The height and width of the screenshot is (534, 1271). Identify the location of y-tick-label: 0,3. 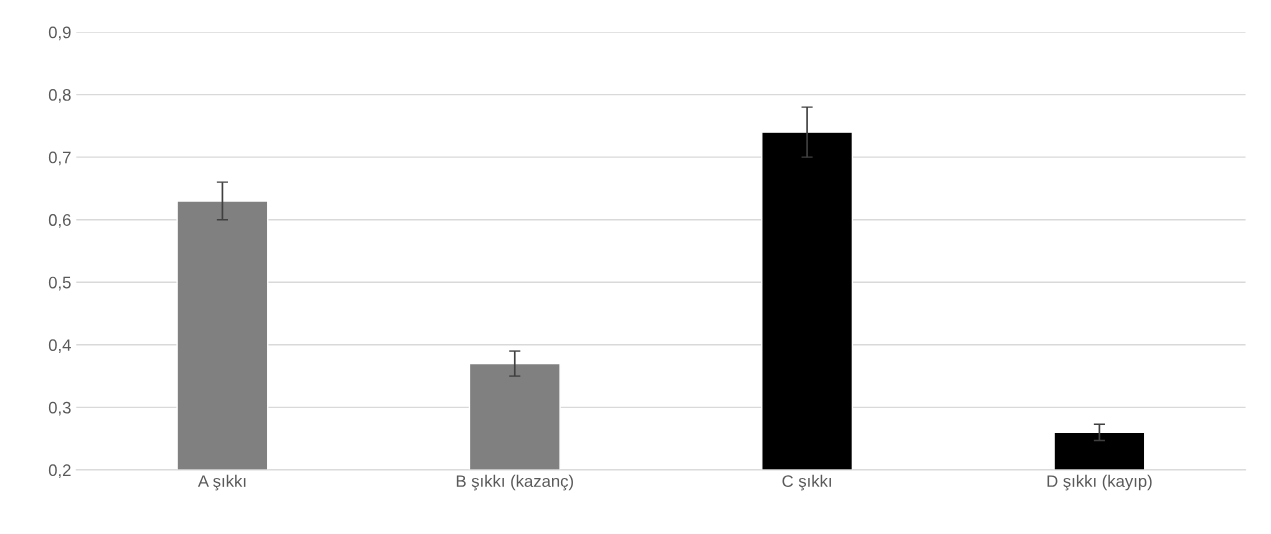
(59, 408).